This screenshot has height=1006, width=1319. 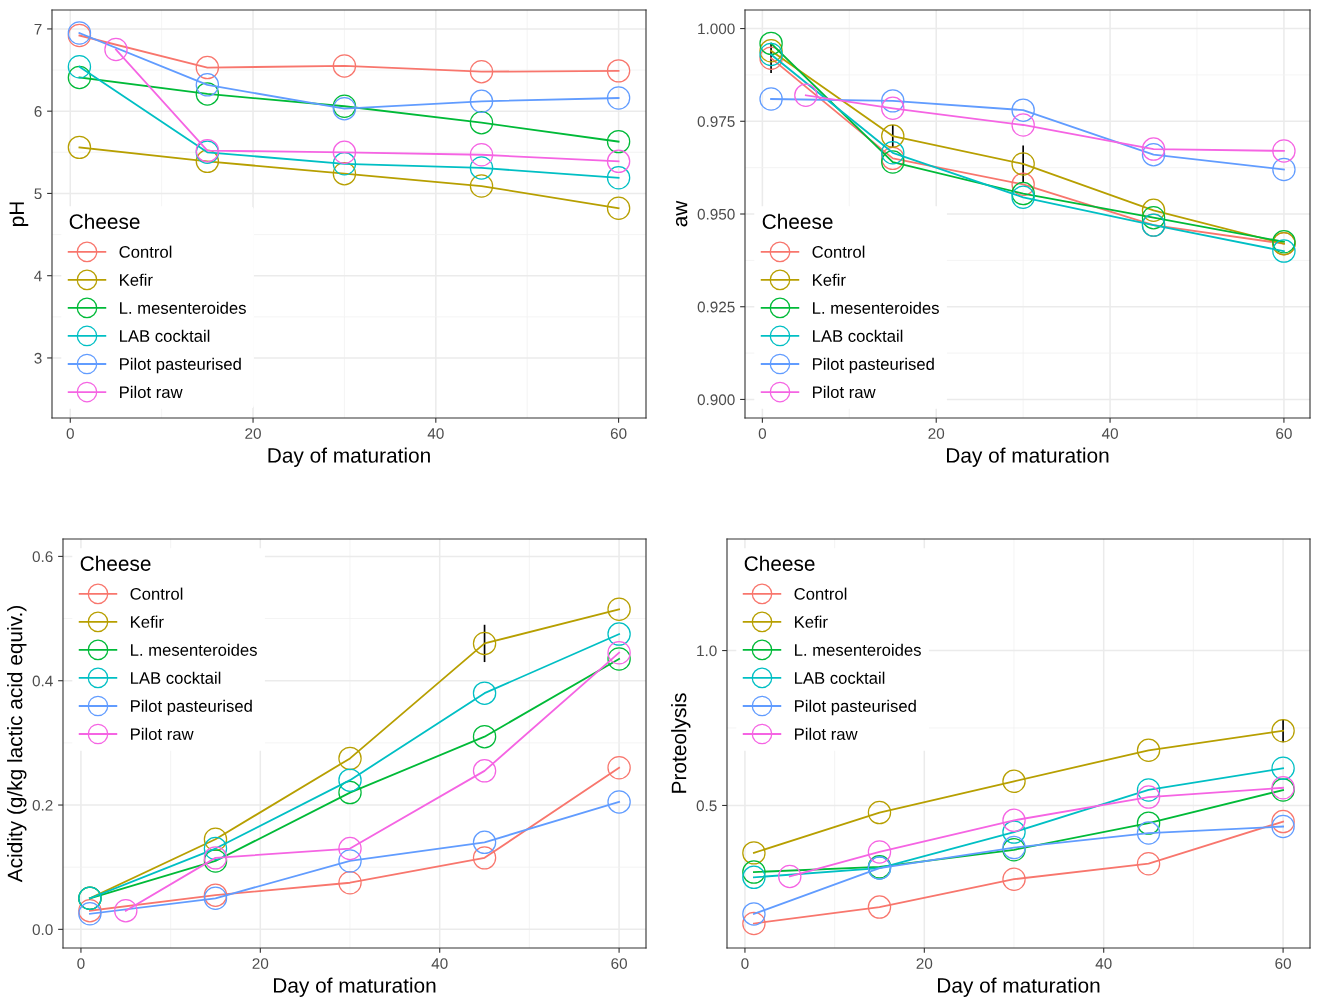 I want to click on y-axis-title: Proteolysis, so click(x=681, y=743).